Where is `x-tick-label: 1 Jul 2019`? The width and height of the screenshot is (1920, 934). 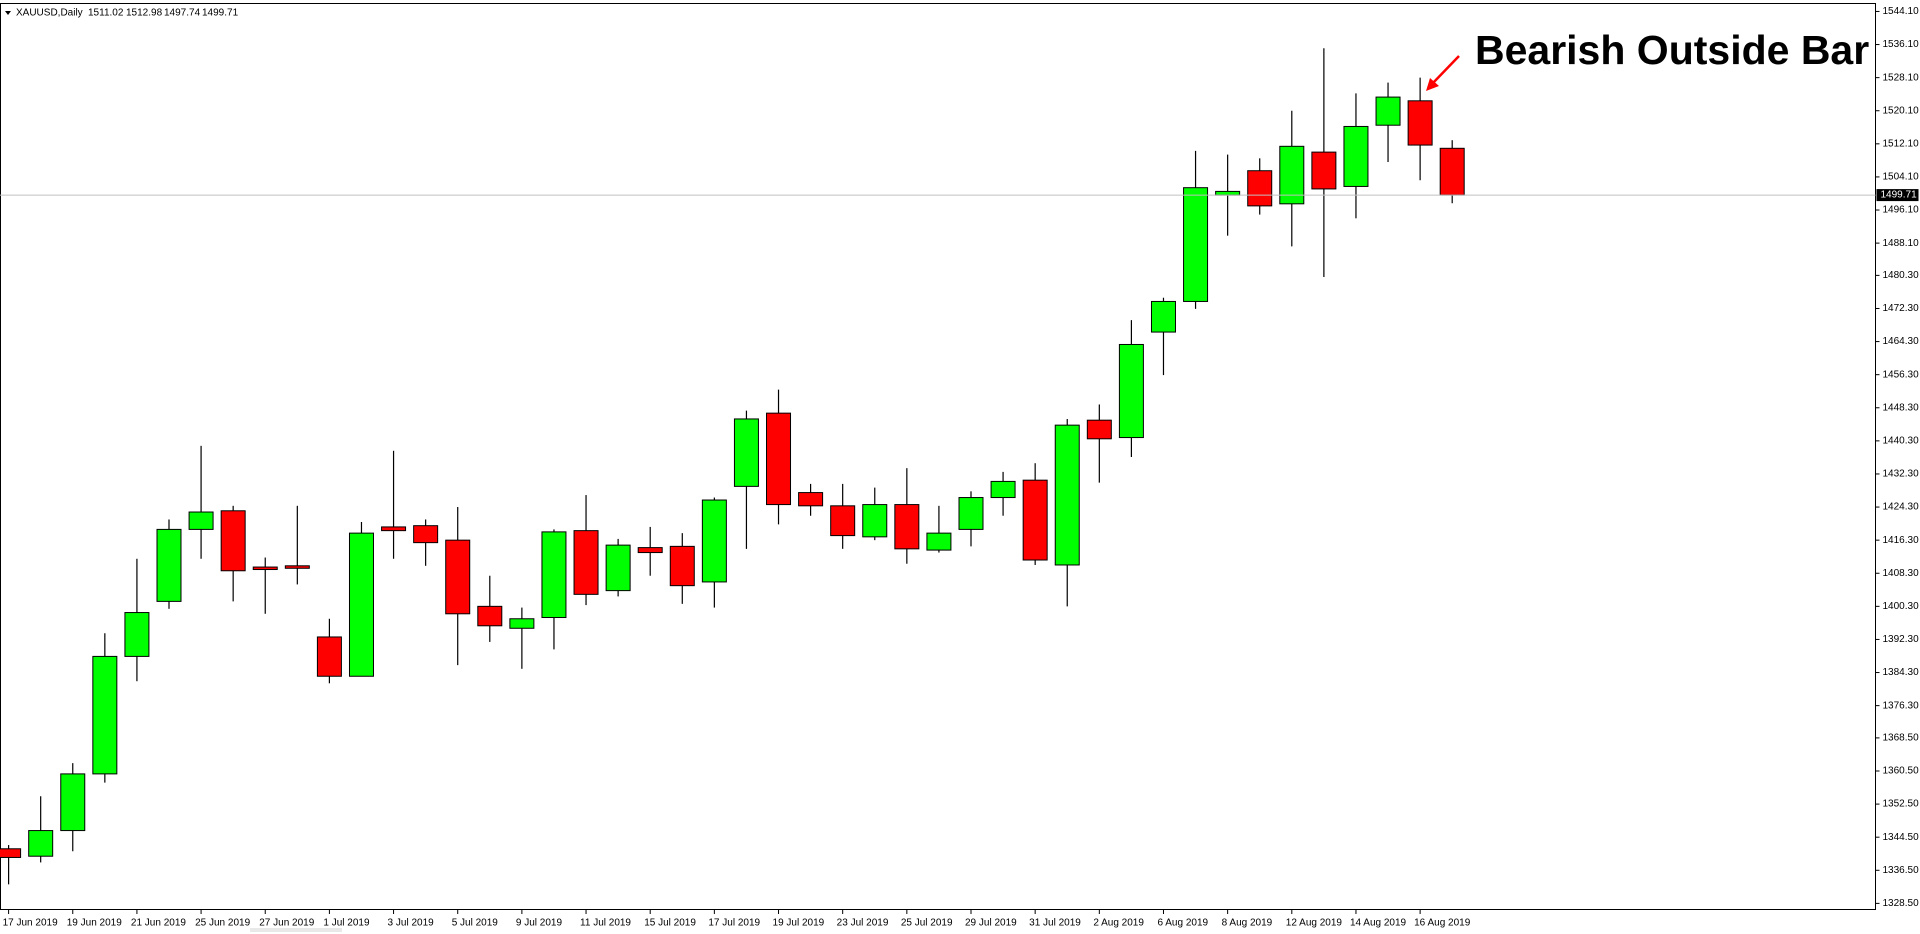 x-tick-label: 1 Jul 2019 is located at coordinates (346, 923).